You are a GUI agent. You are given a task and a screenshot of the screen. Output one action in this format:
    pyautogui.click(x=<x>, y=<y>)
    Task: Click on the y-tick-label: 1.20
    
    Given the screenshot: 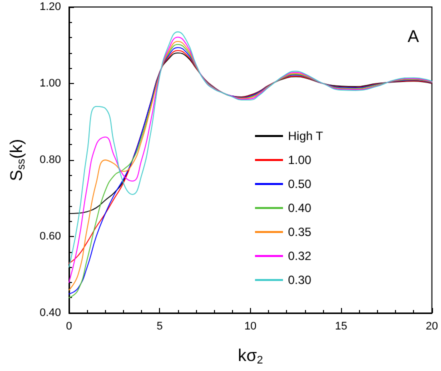 What is the action you would take?
    pyautogui.click(x=50, y=7)
    